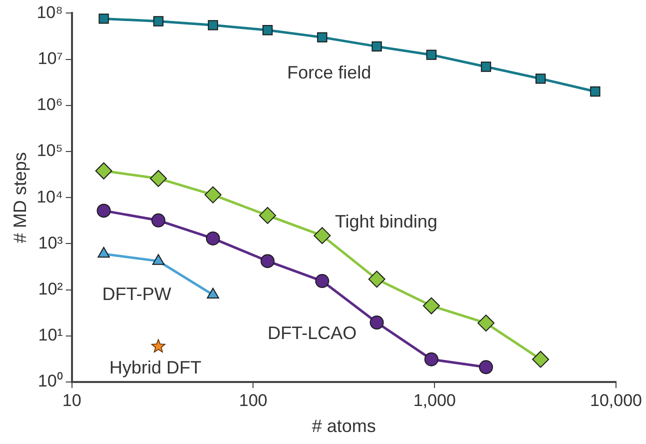  Describe the element at coordinates (137, 294) in the screenshot. I see `series-label: DFT-PW` at that location.